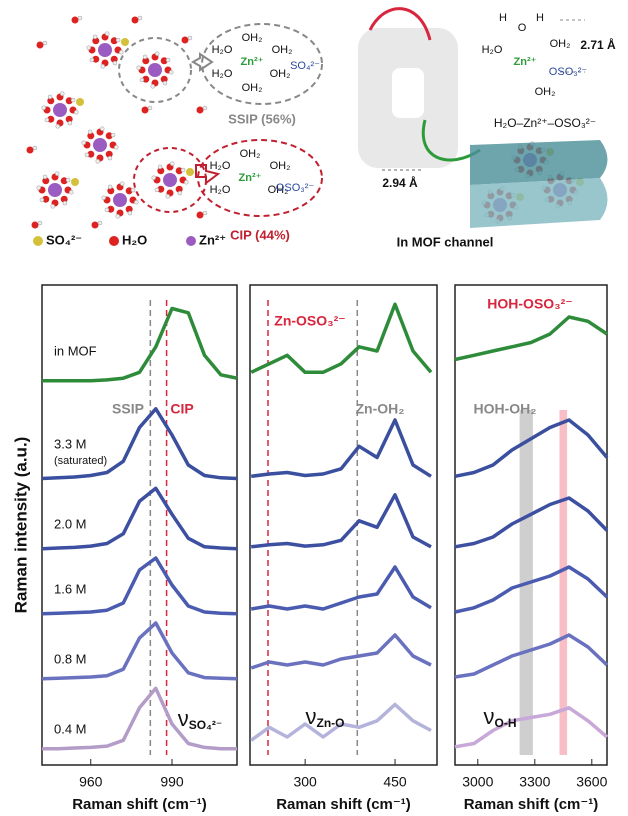 The width and height of the screenshot is (628, 816). Describe the element at coordinates (400, 24) in the screenshot. I see `arrow` at that location.